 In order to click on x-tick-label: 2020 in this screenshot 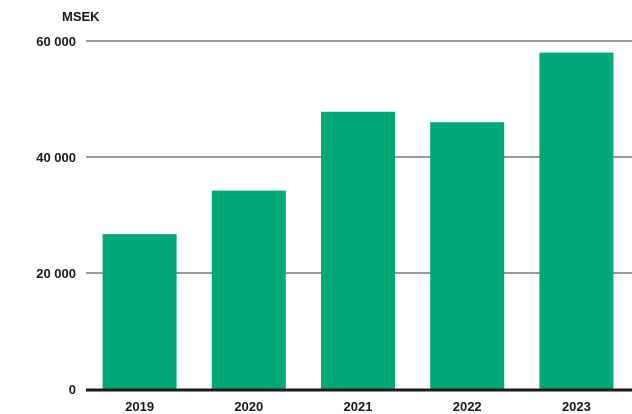, I will do `click(248, 406)`.